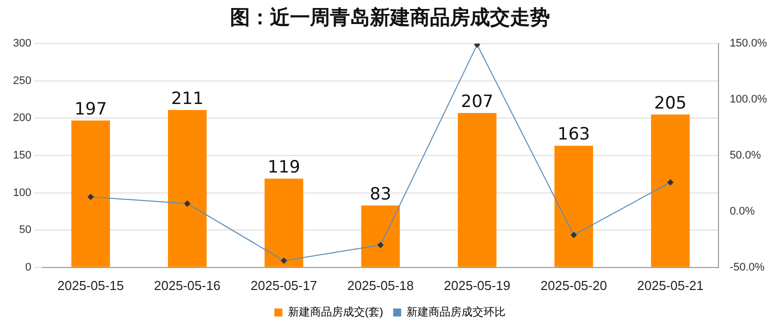 The height and width of the screenshot is (328, 780). Describe the element at coordinates (670, 285) in the screenshot. I see `x-tick-label: 2025-05-21` at that location.